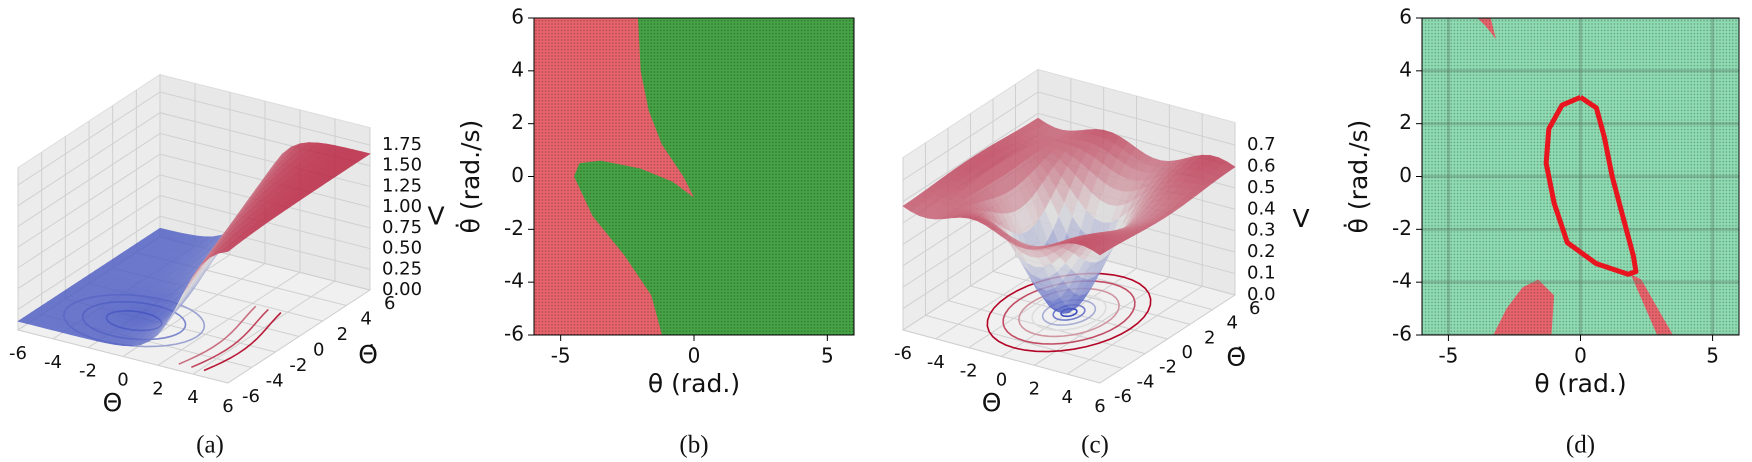 Image resolution: width=1752 pixels, height=462 pixels. I want to click on curve, so click(1591, 185).